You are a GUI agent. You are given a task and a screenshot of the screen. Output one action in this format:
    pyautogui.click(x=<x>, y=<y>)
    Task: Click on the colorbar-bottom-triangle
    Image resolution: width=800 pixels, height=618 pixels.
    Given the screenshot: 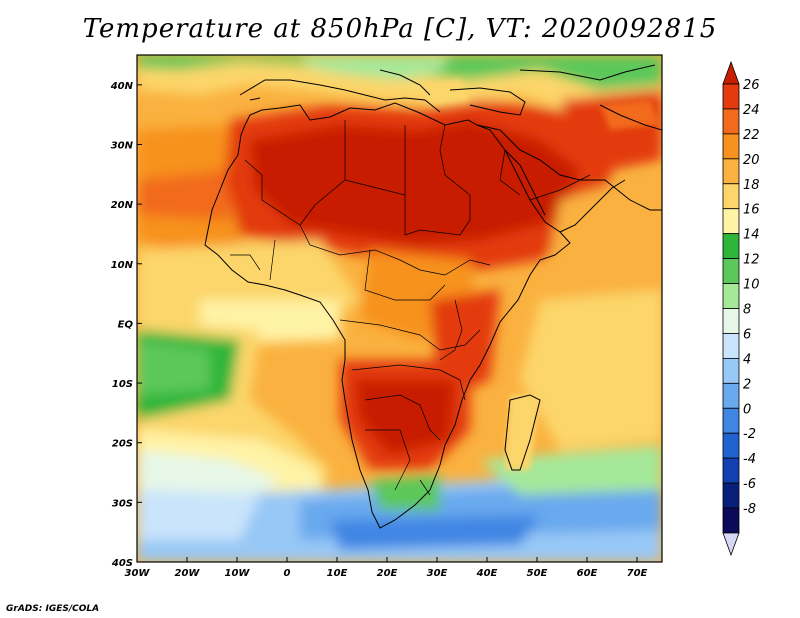 What is the action you would take?
    pyautogui.click(x=731, y=544)
    